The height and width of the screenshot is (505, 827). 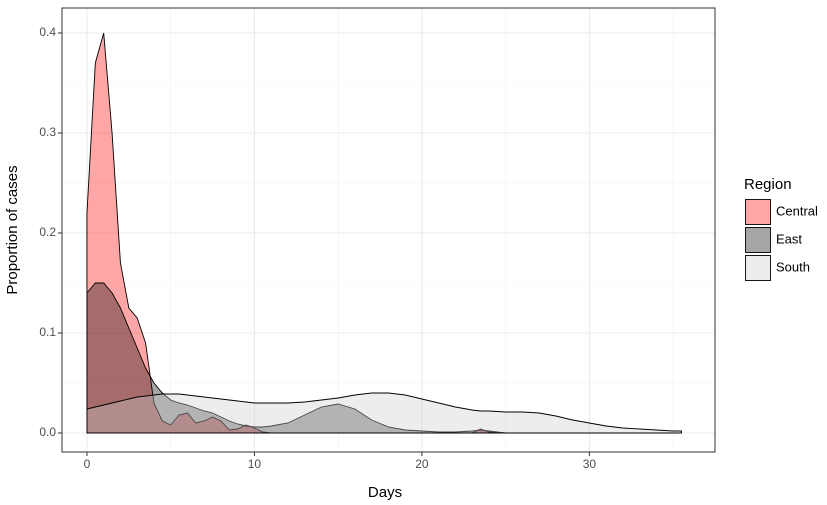 I want to click on x-tick-label: 10, so click(x=255, y=464).